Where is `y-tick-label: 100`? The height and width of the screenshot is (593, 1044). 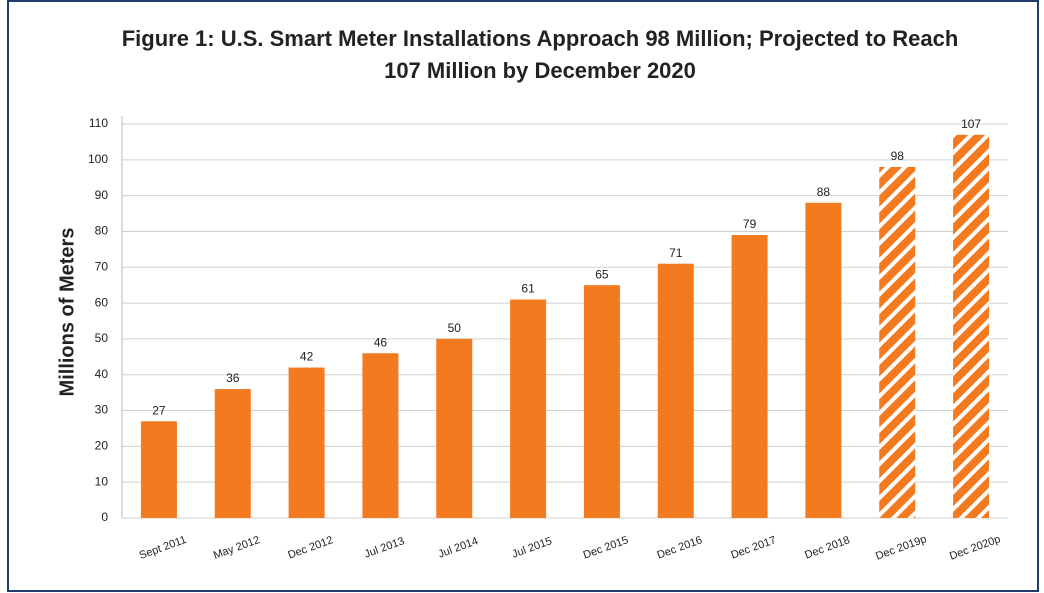
y-tick-label: 100 is located at coordinates (98, 159).